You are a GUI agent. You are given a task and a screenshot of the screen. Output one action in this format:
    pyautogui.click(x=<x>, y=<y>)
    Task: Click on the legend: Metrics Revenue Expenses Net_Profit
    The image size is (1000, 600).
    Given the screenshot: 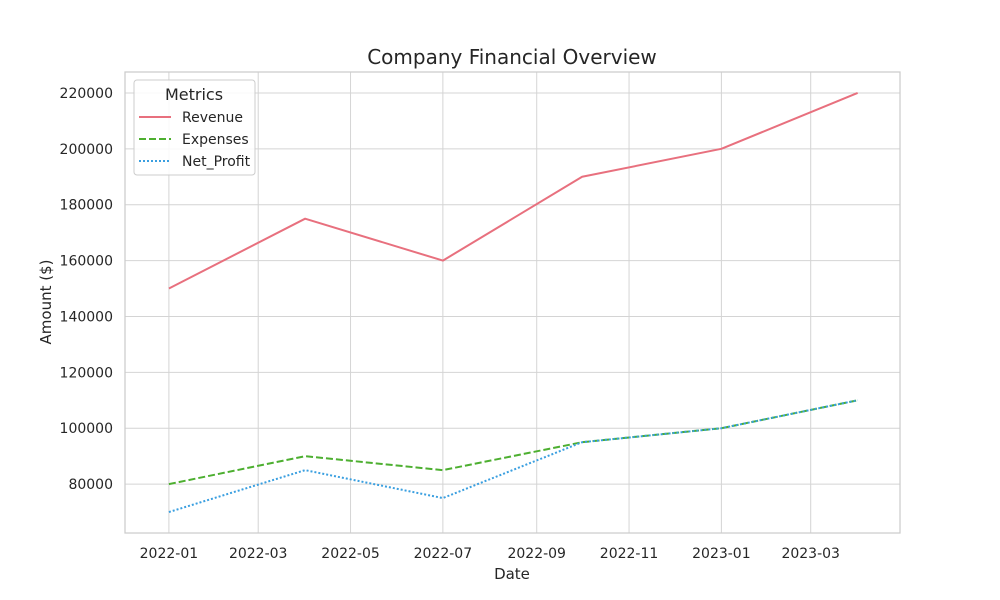 What is the action you would take?
    pyautogui.click(x=194, y=127)
    